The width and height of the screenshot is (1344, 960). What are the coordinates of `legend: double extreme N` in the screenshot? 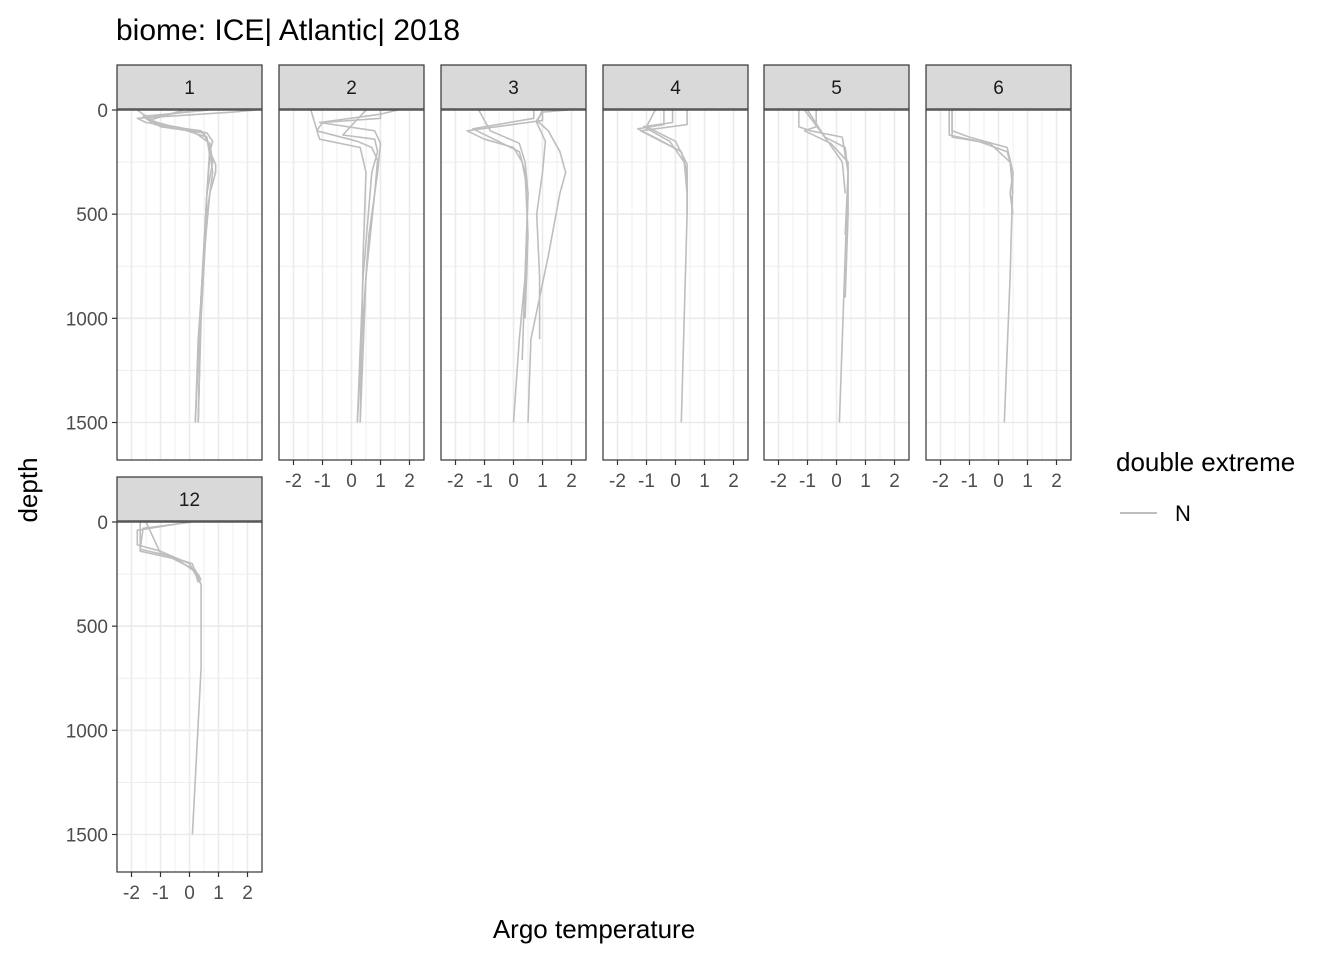 It's located at (1205, 486).